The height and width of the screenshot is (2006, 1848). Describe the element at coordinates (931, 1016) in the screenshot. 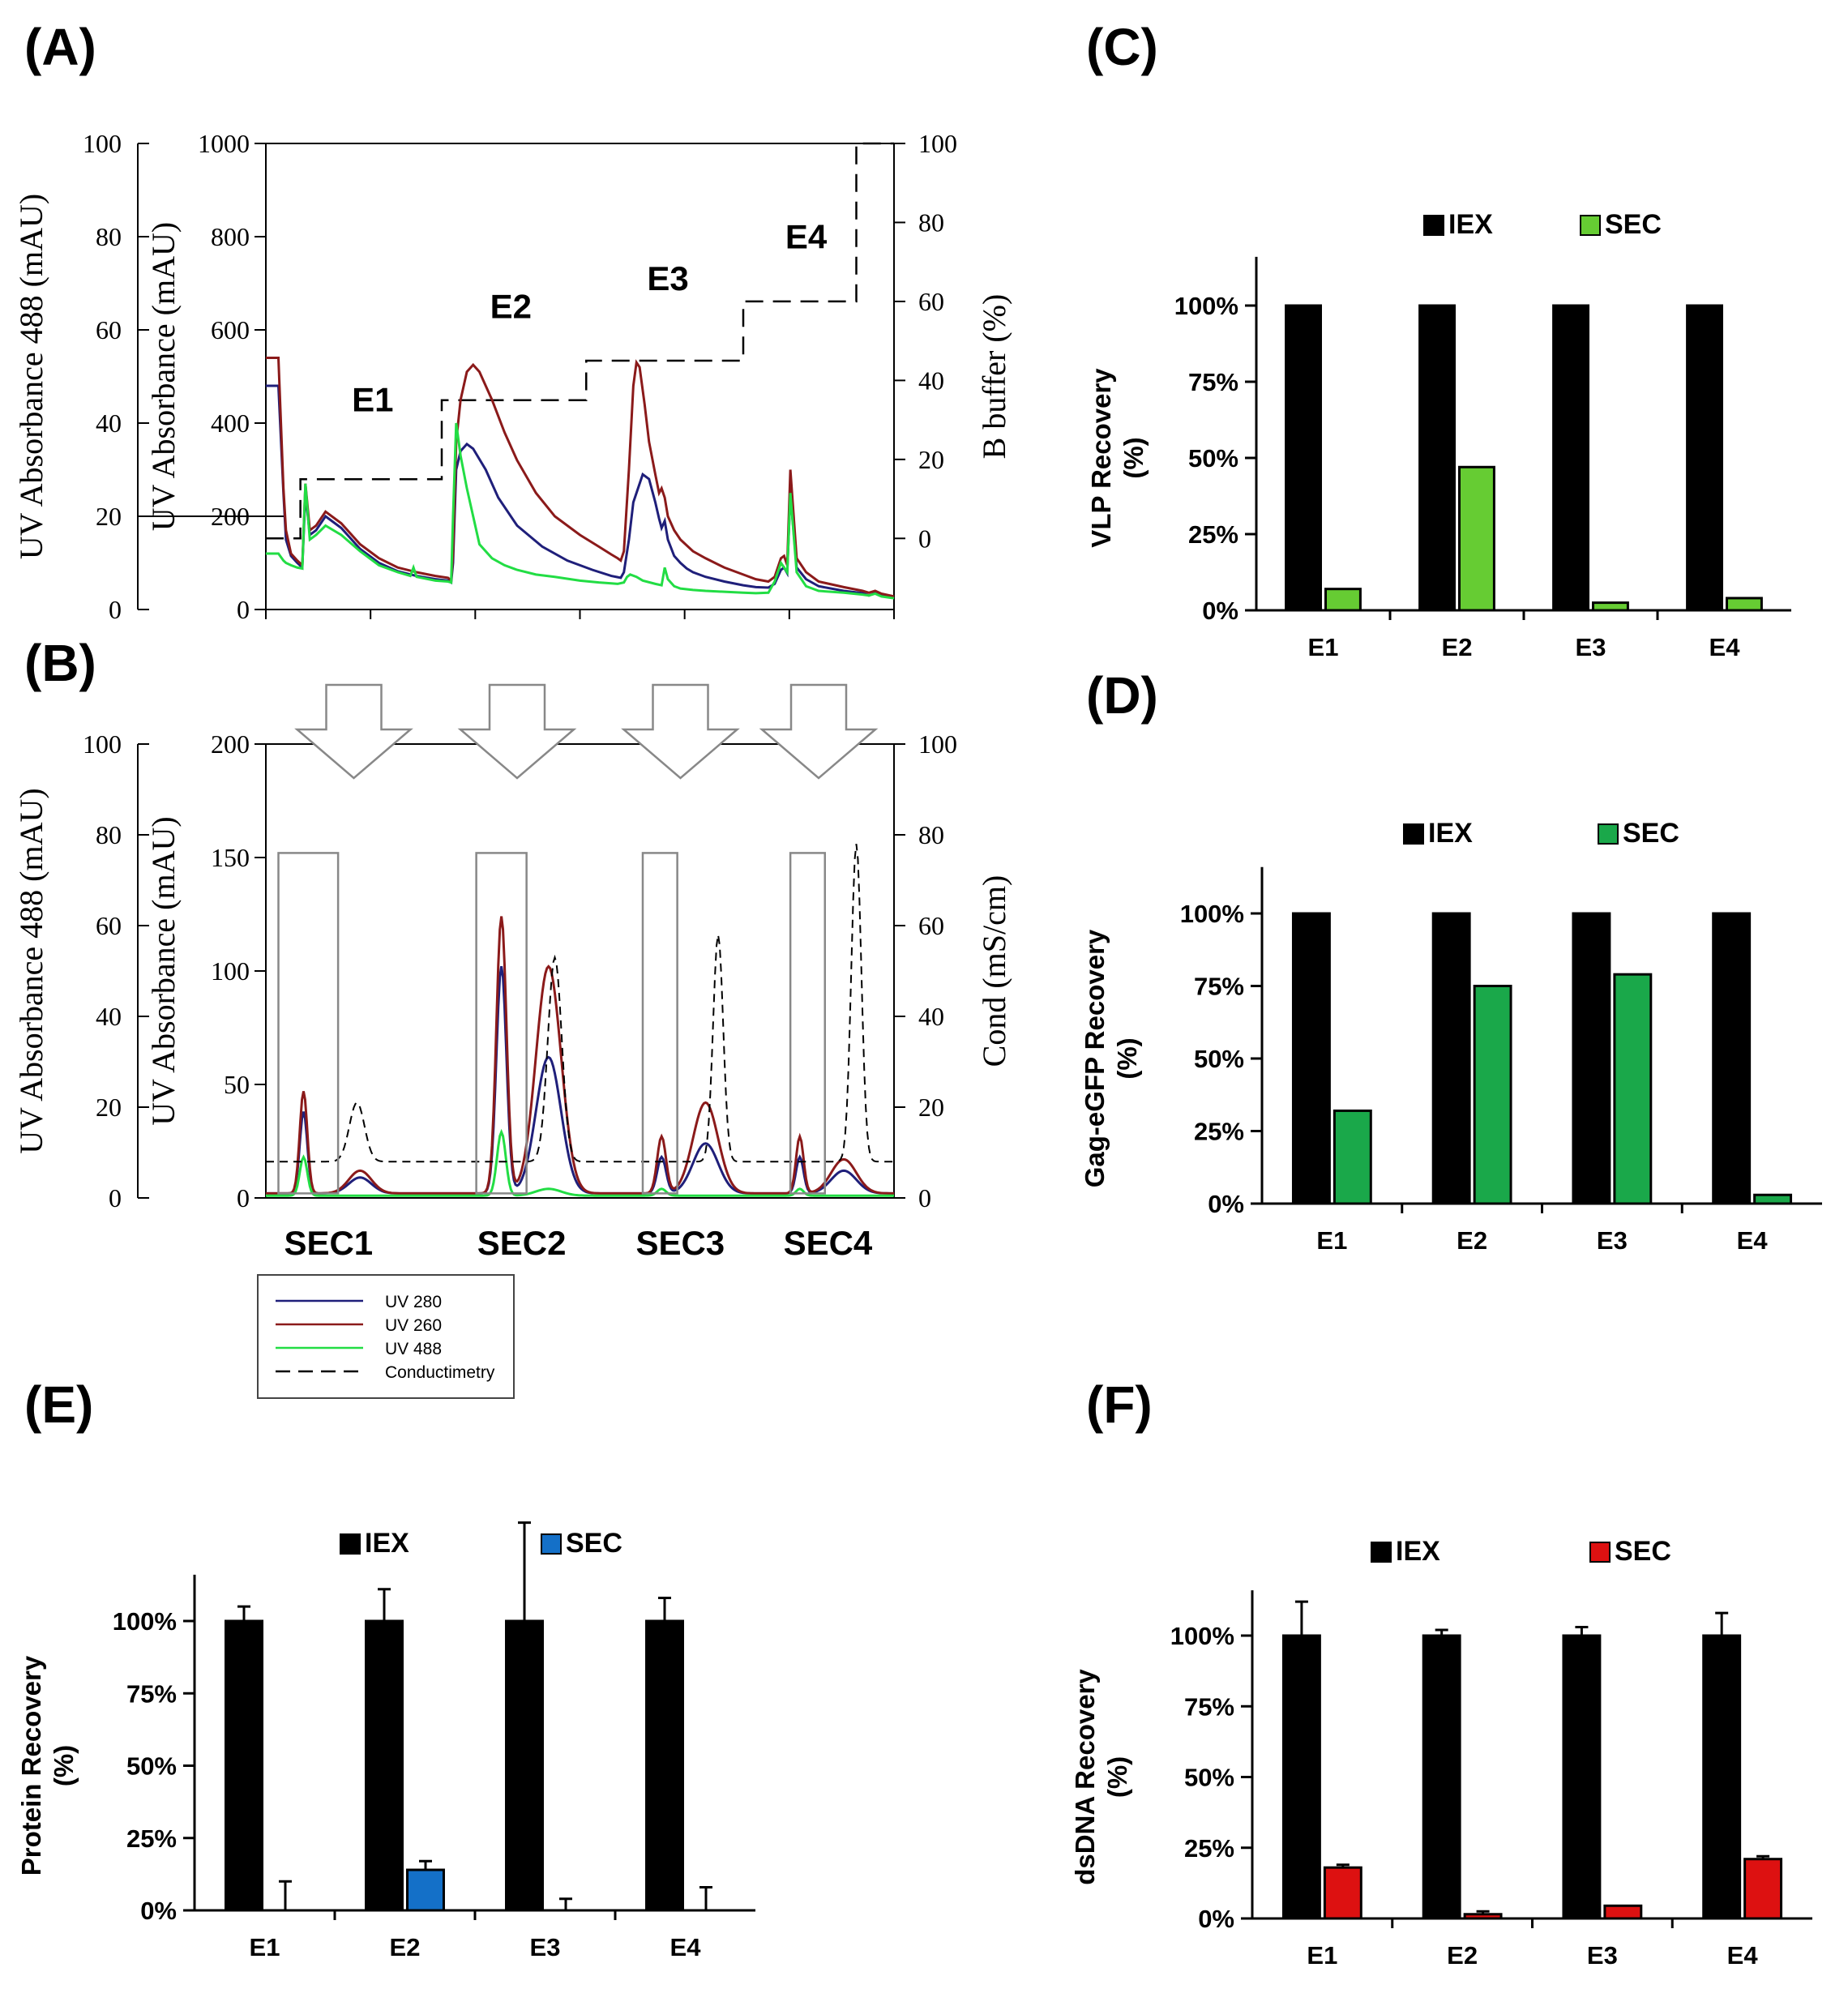

I see `right-tick-label: 40` at that location.